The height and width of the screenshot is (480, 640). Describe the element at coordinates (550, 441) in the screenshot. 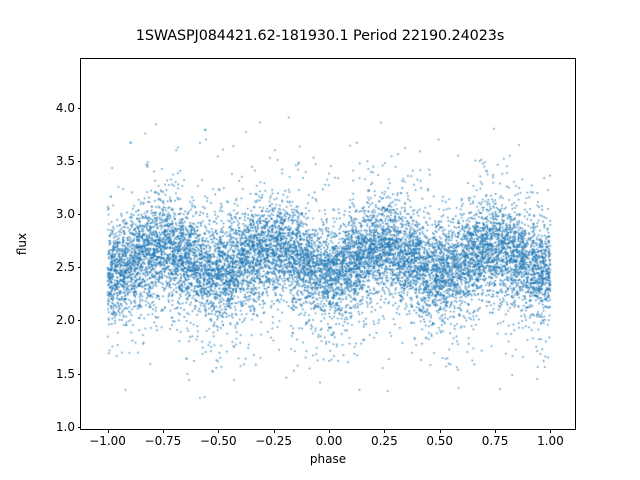

I see `x-tick-label: 1.00` at that location.